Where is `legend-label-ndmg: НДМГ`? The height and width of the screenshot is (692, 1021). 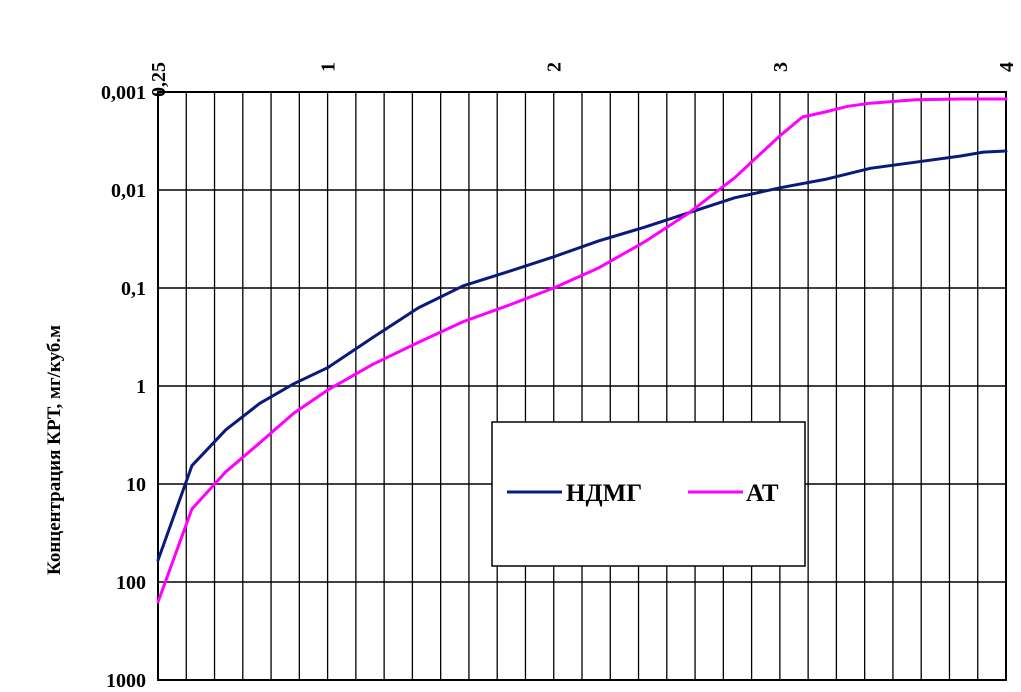
legend-label-ndmg: НДМГ is located at coordinates (604, 493).